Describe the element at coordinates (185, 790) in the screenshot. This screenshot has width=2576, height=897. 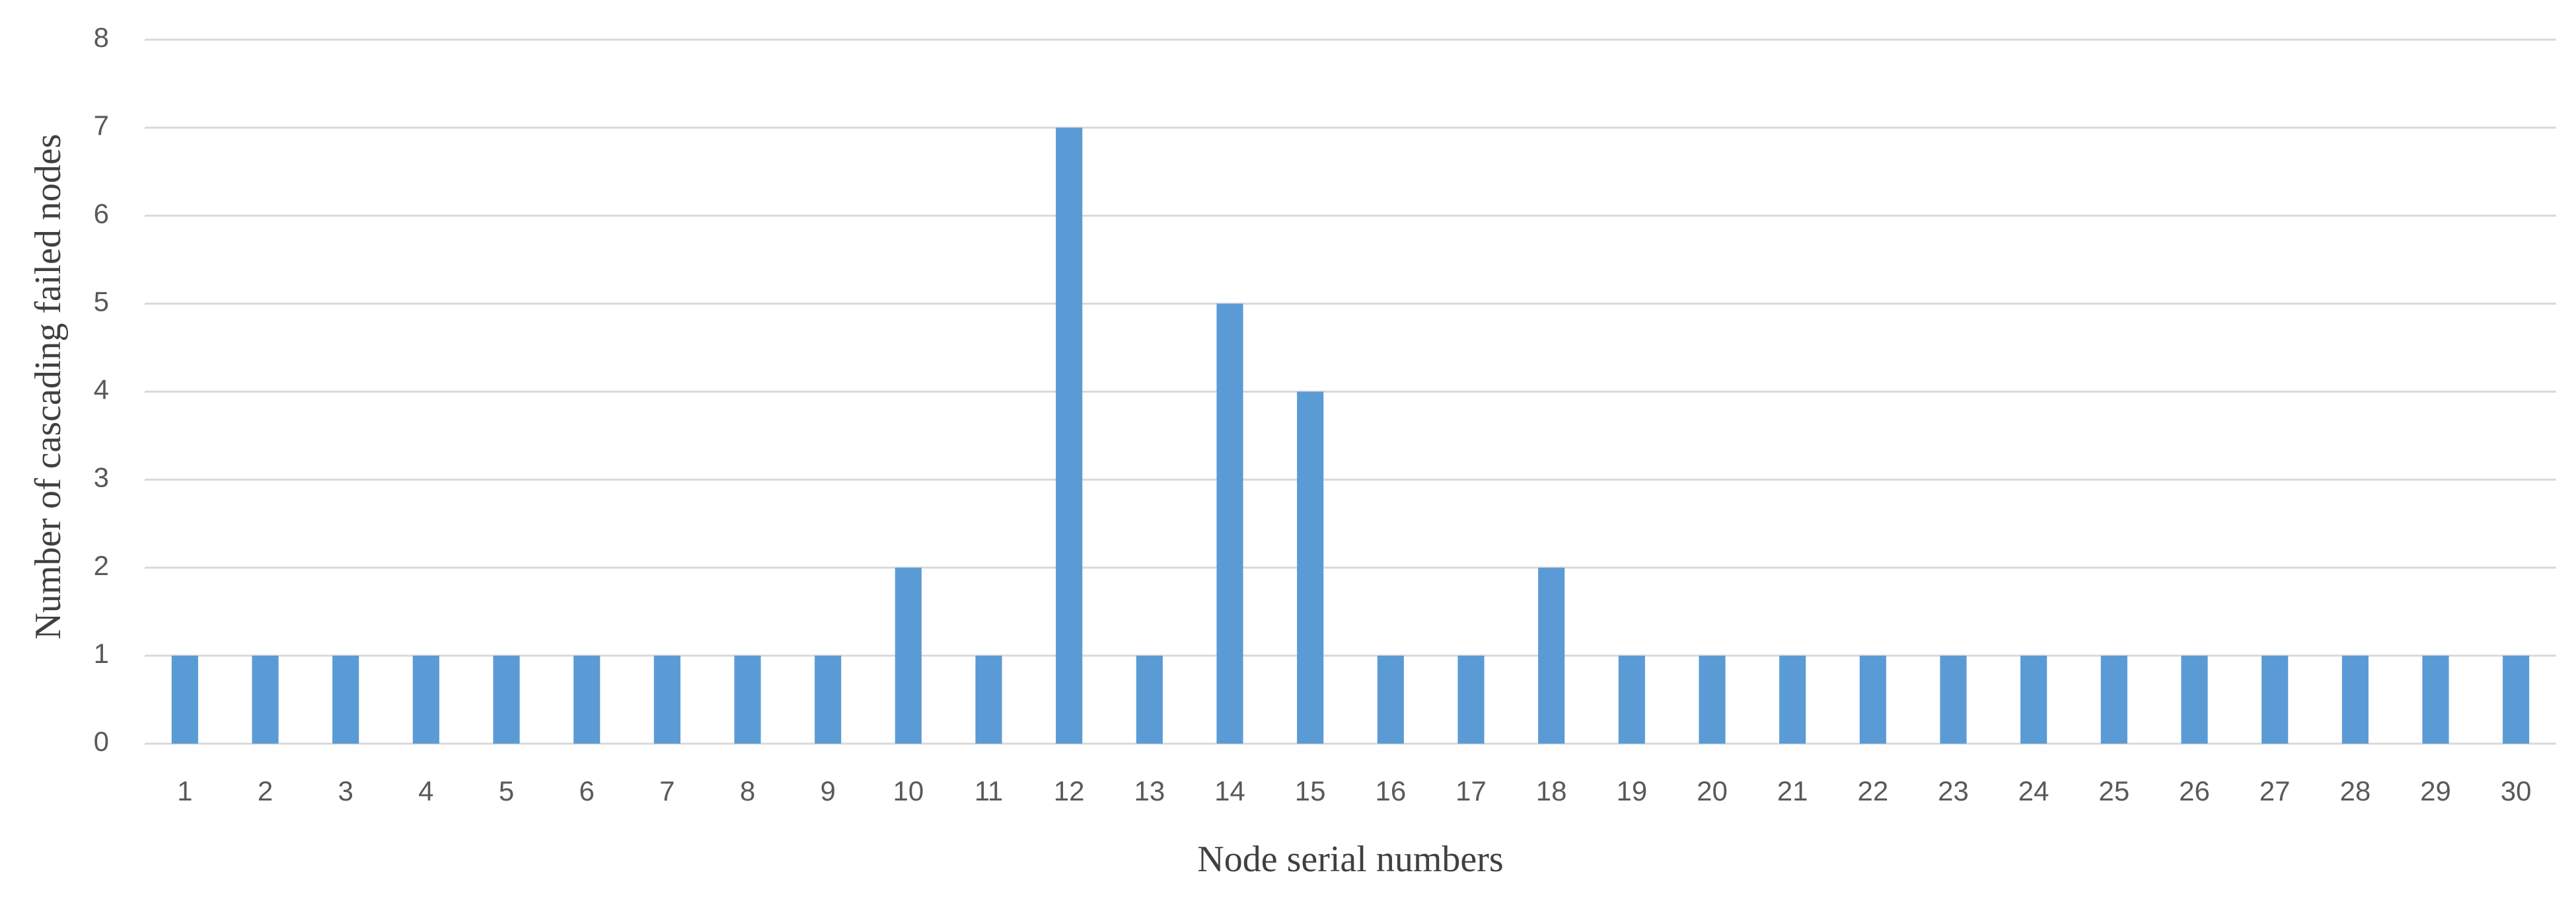
I see `x-tick-label: 1` at that location.